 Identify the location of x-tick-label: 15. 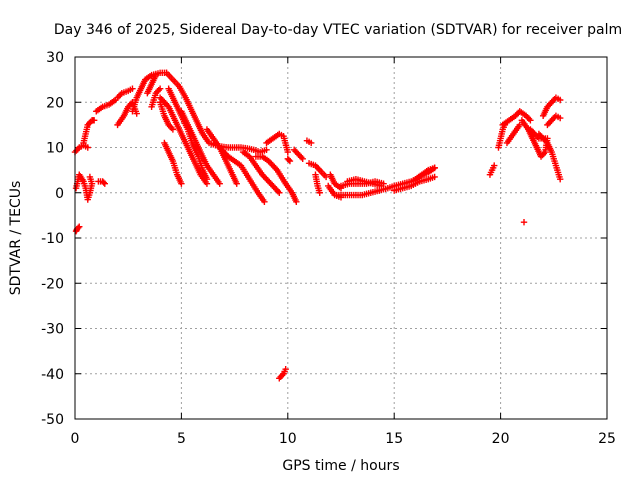
(394, 439).